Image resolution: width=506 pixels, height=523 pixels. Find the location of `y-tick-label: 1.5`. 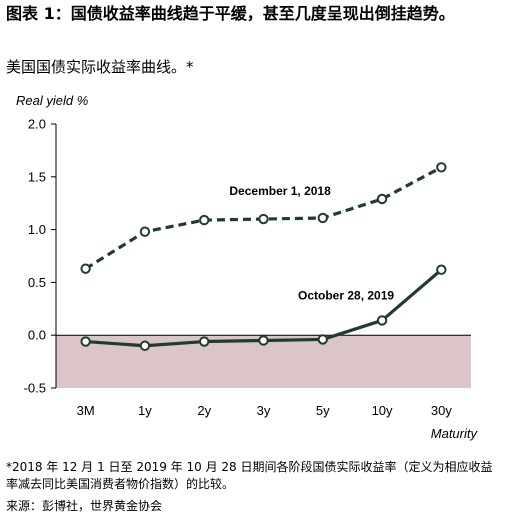

y-tick-label: 1.5 is located at coordinates (37, 176).